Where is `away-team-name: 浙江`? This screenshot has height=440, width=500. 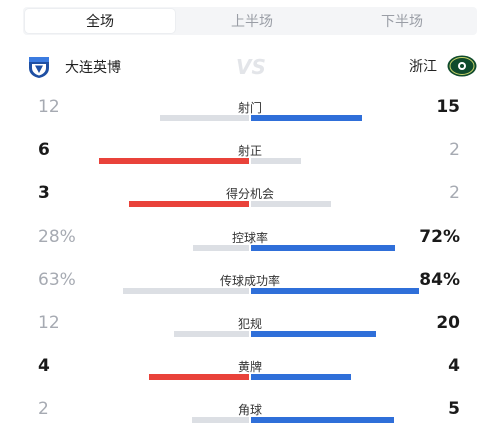 away-team-name: 浙江 is located at coordinates (423, 67).